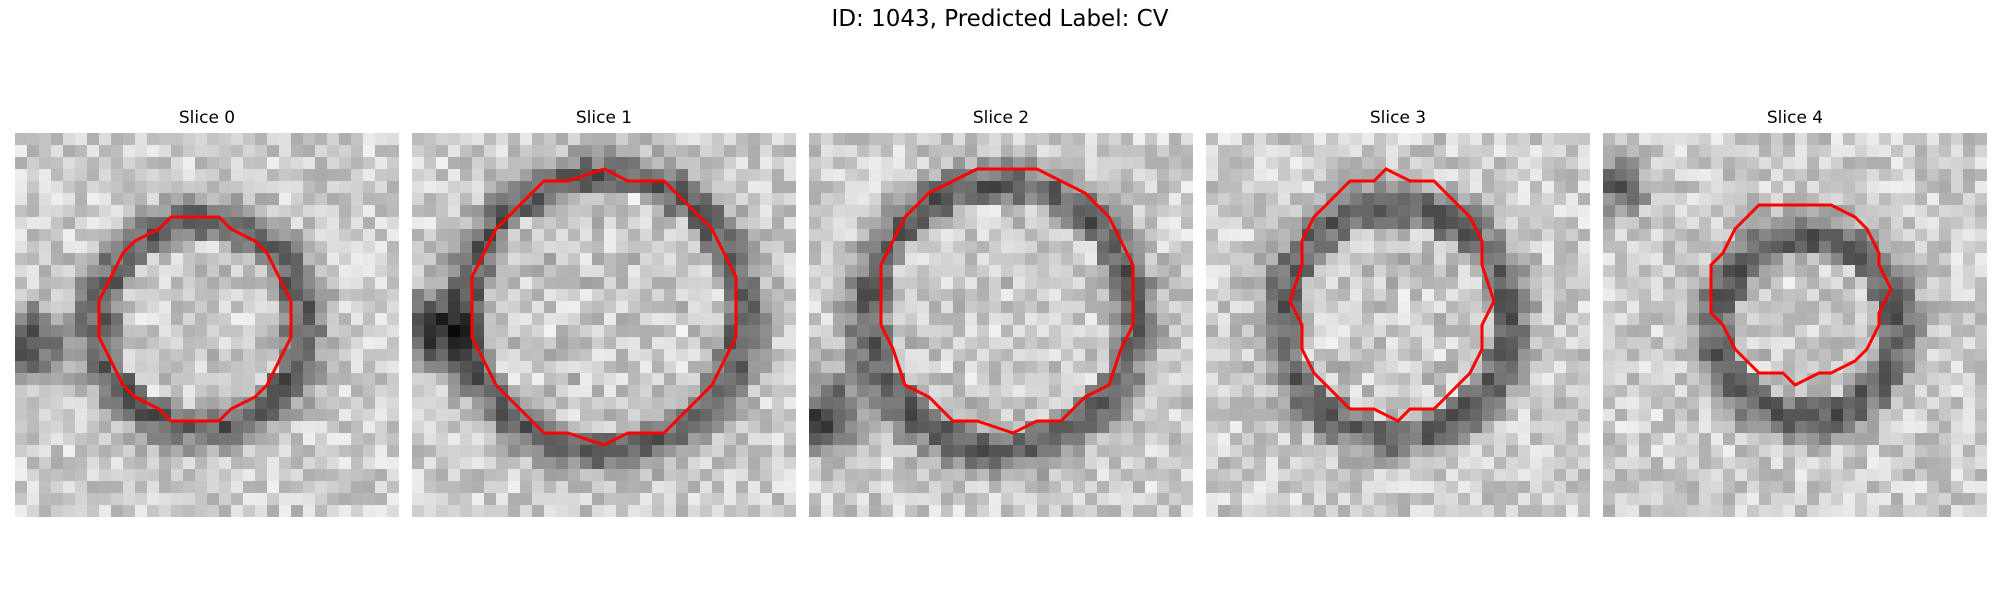 This screenshot has height=600, width=2000. What do you see at coordinates (1795, 118) in the screenshot?
I see `slice-title-4: Slice 4` at bounding box center [1795, 118].